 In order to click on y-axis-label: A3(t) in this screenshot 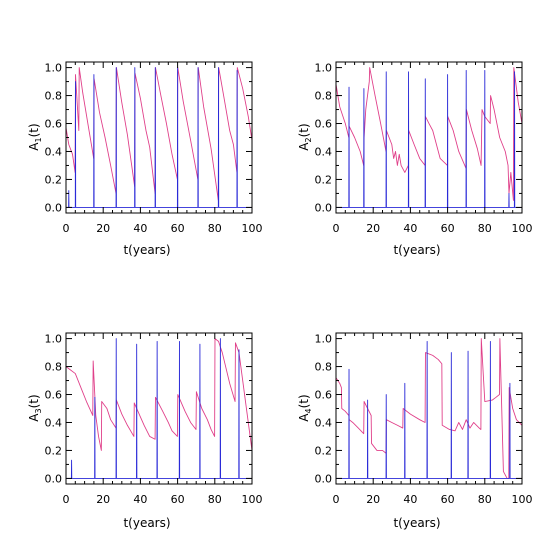, I will do `click(35, 407)`.